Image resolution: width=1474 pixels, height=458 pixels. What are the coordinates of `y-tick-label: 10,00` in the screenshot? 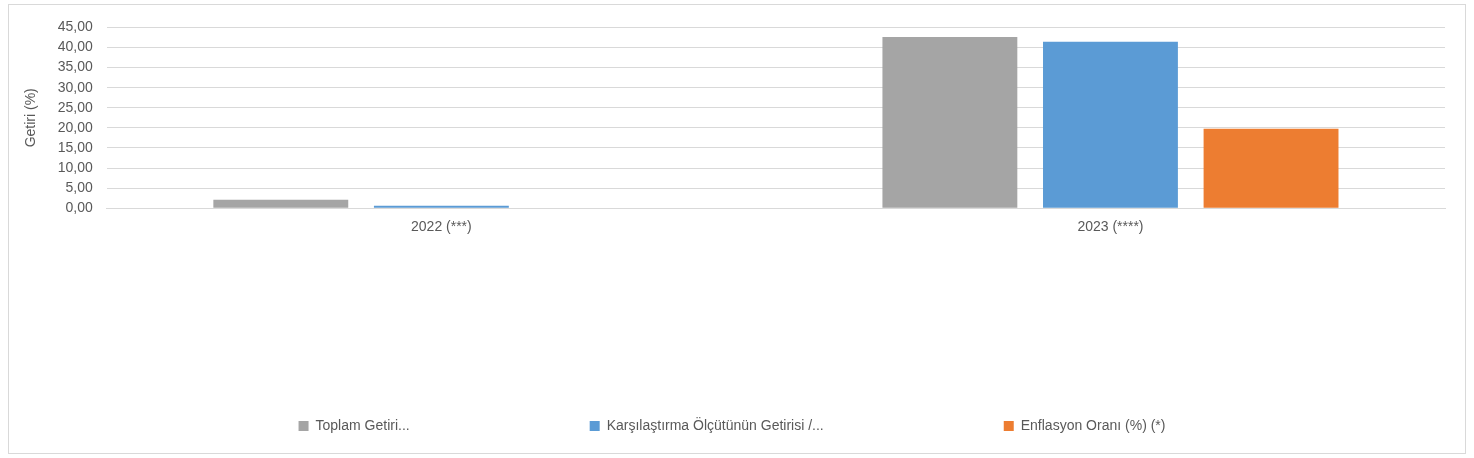 It's located at (75, 166).